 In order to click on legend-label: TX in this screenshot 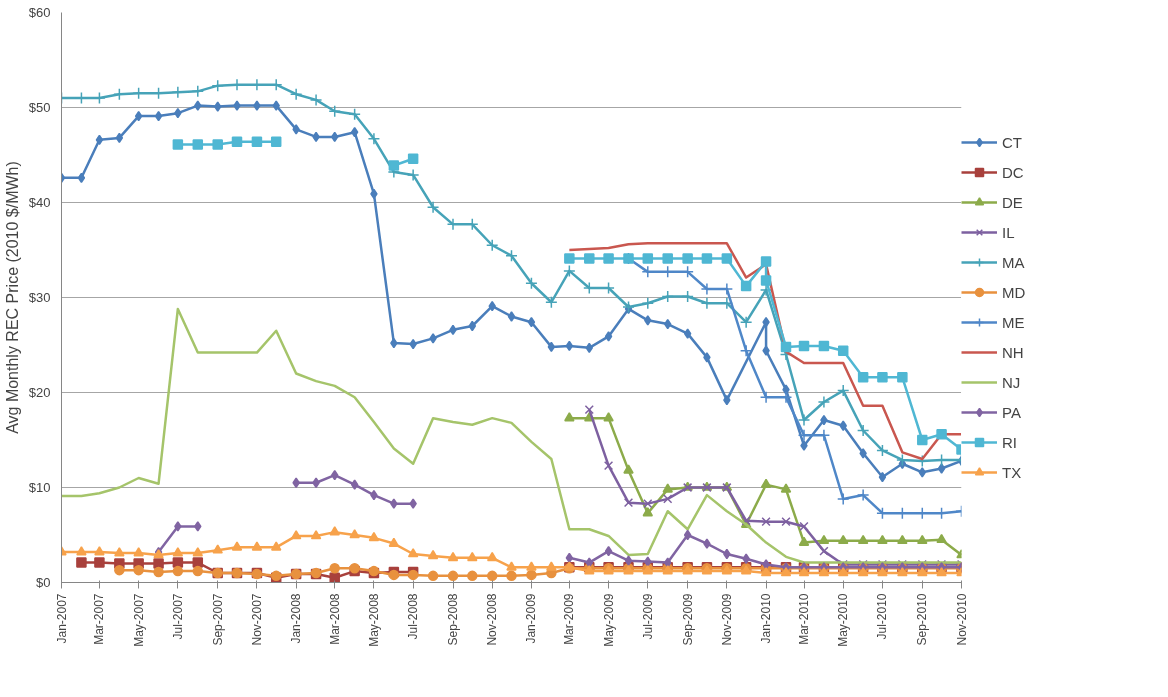, I will do `click(1012, 472)`.